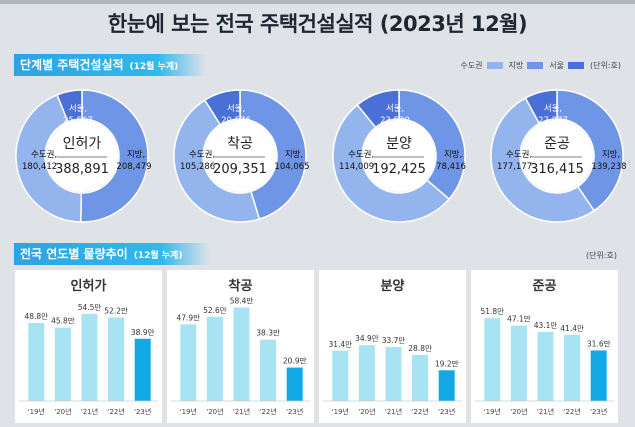  Describe the element at coordinates (492, 311) in the screenshot. I see `bar-label-3-0: 51.8만` at that location.